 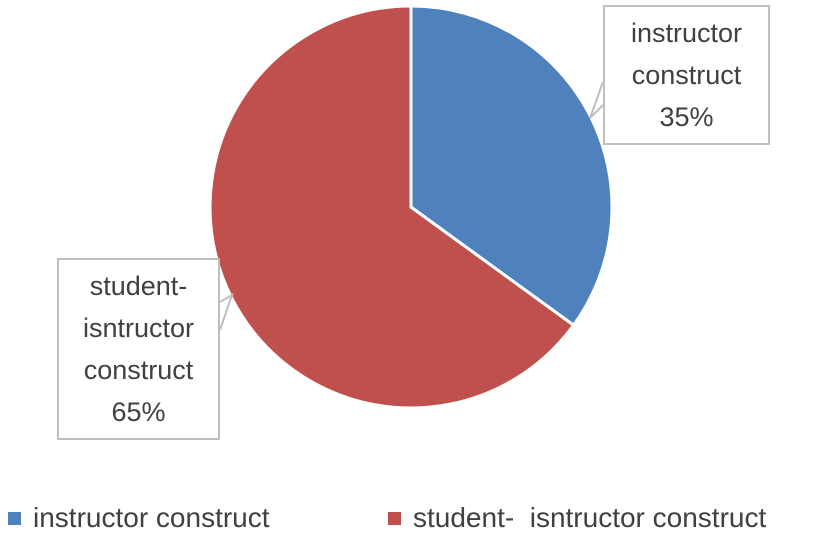 I want to click on legend-item: instructor construct, so click(x=139, y=518).